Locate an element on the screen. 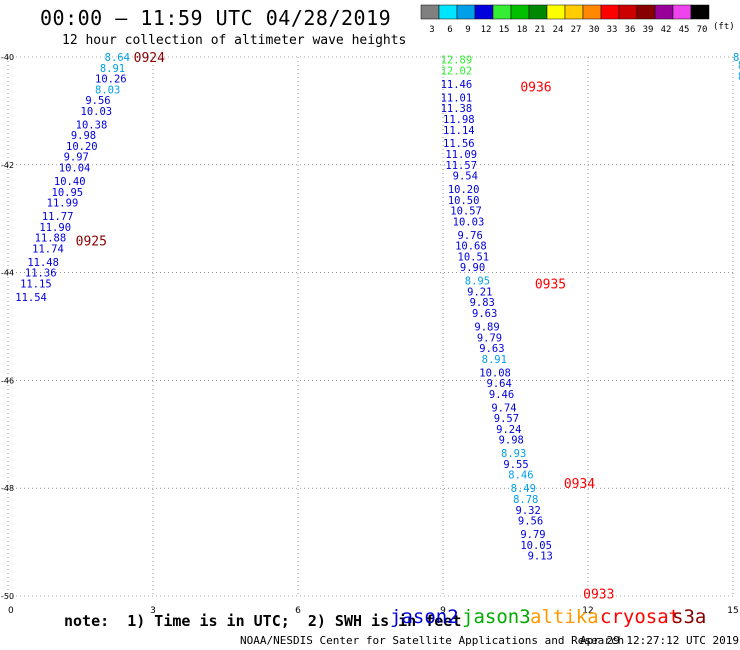 The height and width of the screenshot is (650, 740). wave-height-label: 9.90 is located at coordinates (472, 268).